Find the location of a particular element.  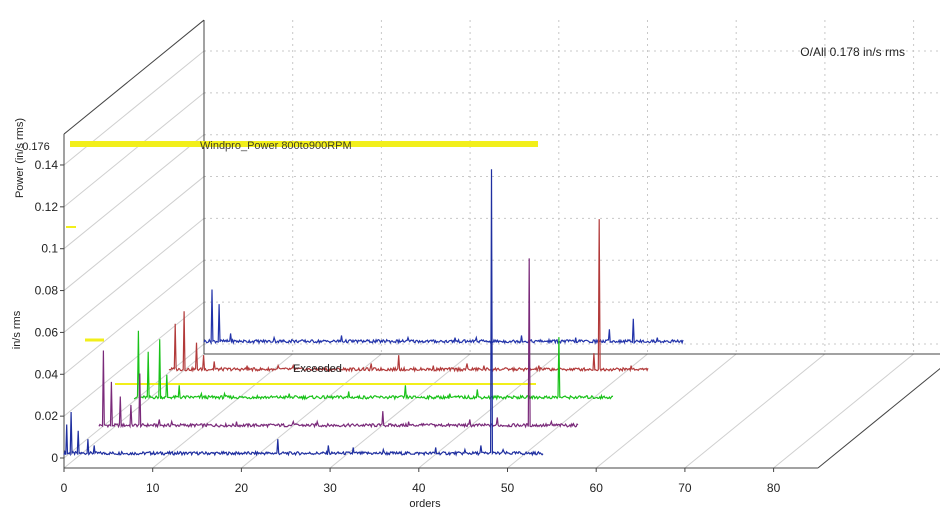

x-tick-label: 30 is located at coordinates (330, 488).